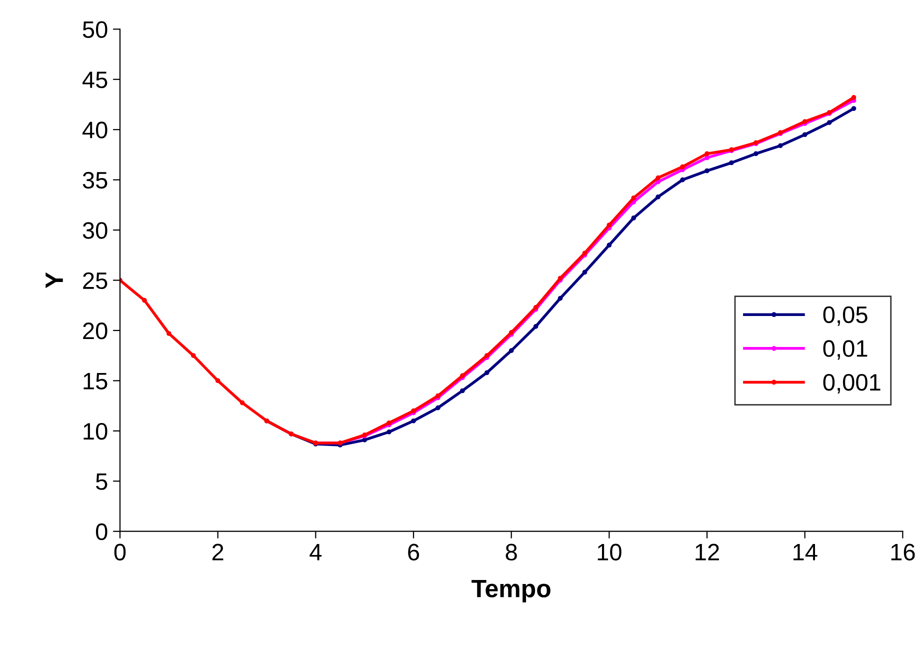  I want to click on y-tick-label: 5, so click(102, 481).